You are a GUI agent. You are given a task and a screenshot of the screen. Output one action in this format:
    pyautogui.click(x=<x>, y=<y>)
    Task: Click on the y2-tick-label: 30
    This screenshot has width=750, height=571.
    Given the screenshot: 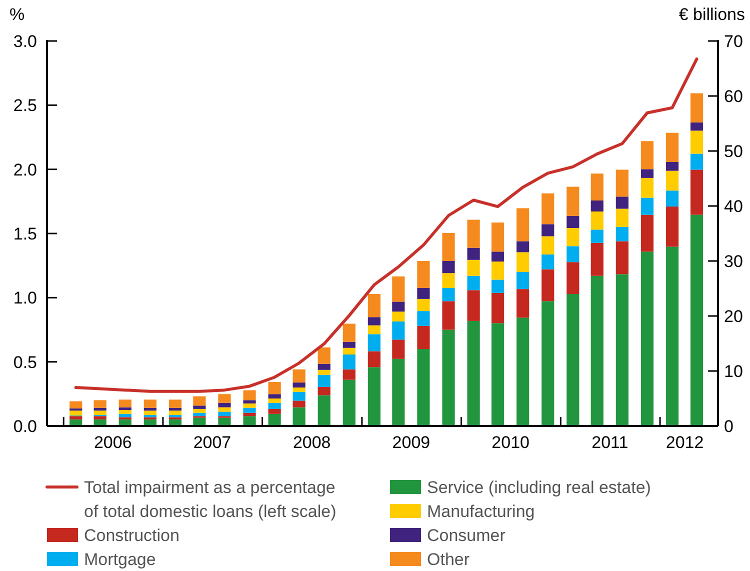 What is the action you would take?
    pyautogui.click(x=733, y=261)
    